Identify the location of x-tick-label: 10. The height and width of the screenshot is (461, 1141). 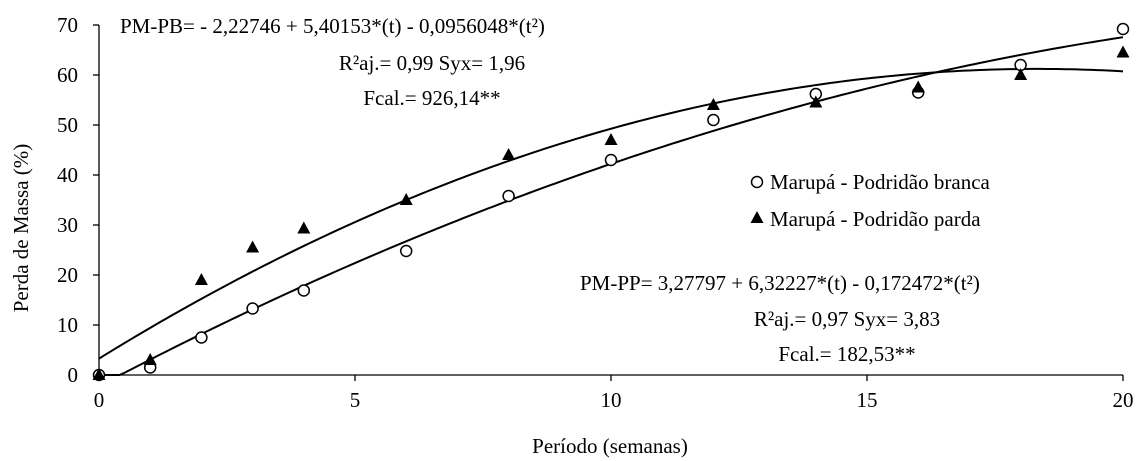
(611, 400).